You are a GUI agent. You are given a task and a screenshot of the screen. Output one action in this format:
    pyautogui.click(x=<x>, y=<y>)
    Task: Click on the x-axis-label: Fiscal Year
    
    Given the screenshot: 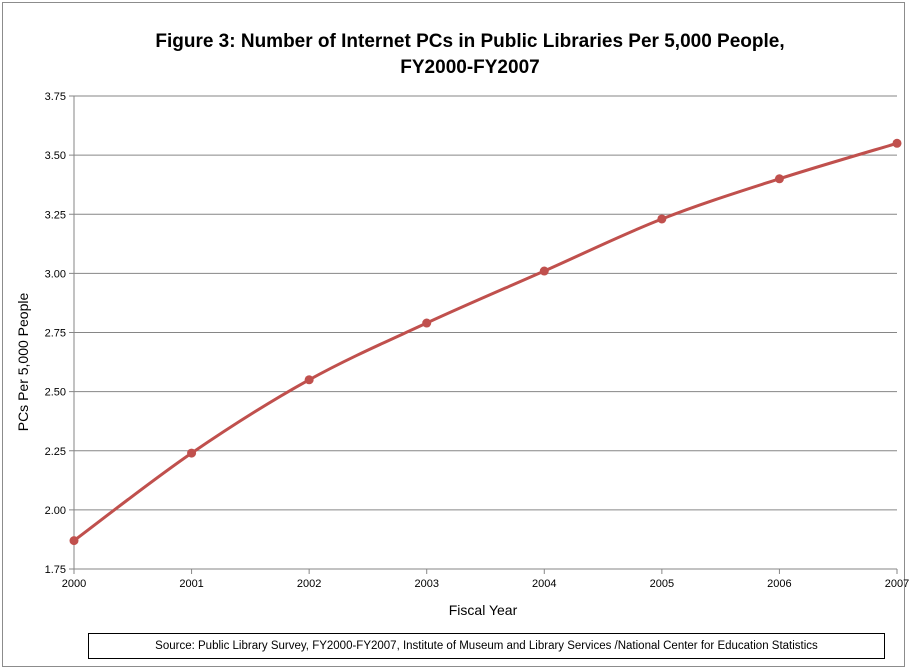 What is the action you would take?
    pyautogui.click(x=483, y=610)
    